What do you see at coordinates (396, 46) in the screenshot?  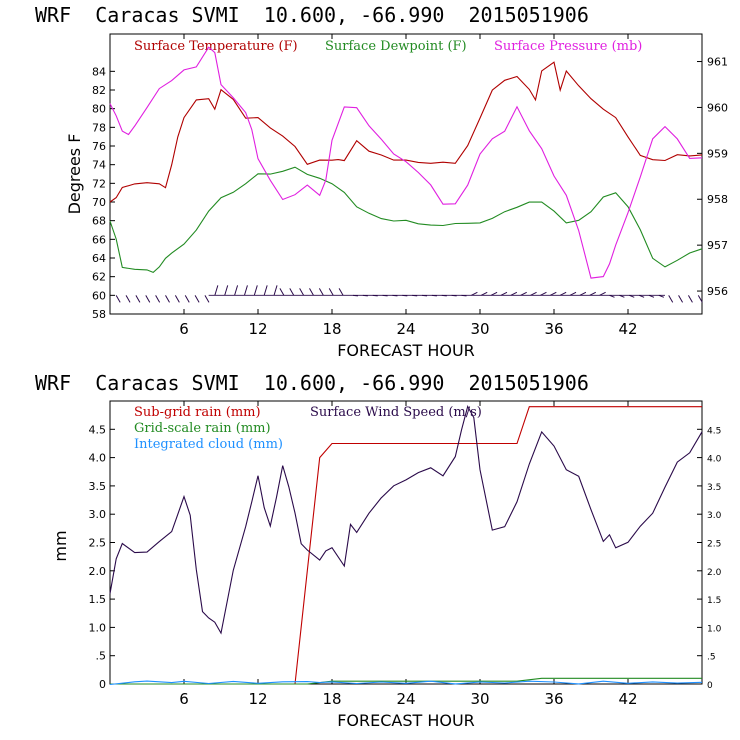 I see `legend-surface-dewpoint: Surface Dewpoint (F)` at bounding box center [396, 46].